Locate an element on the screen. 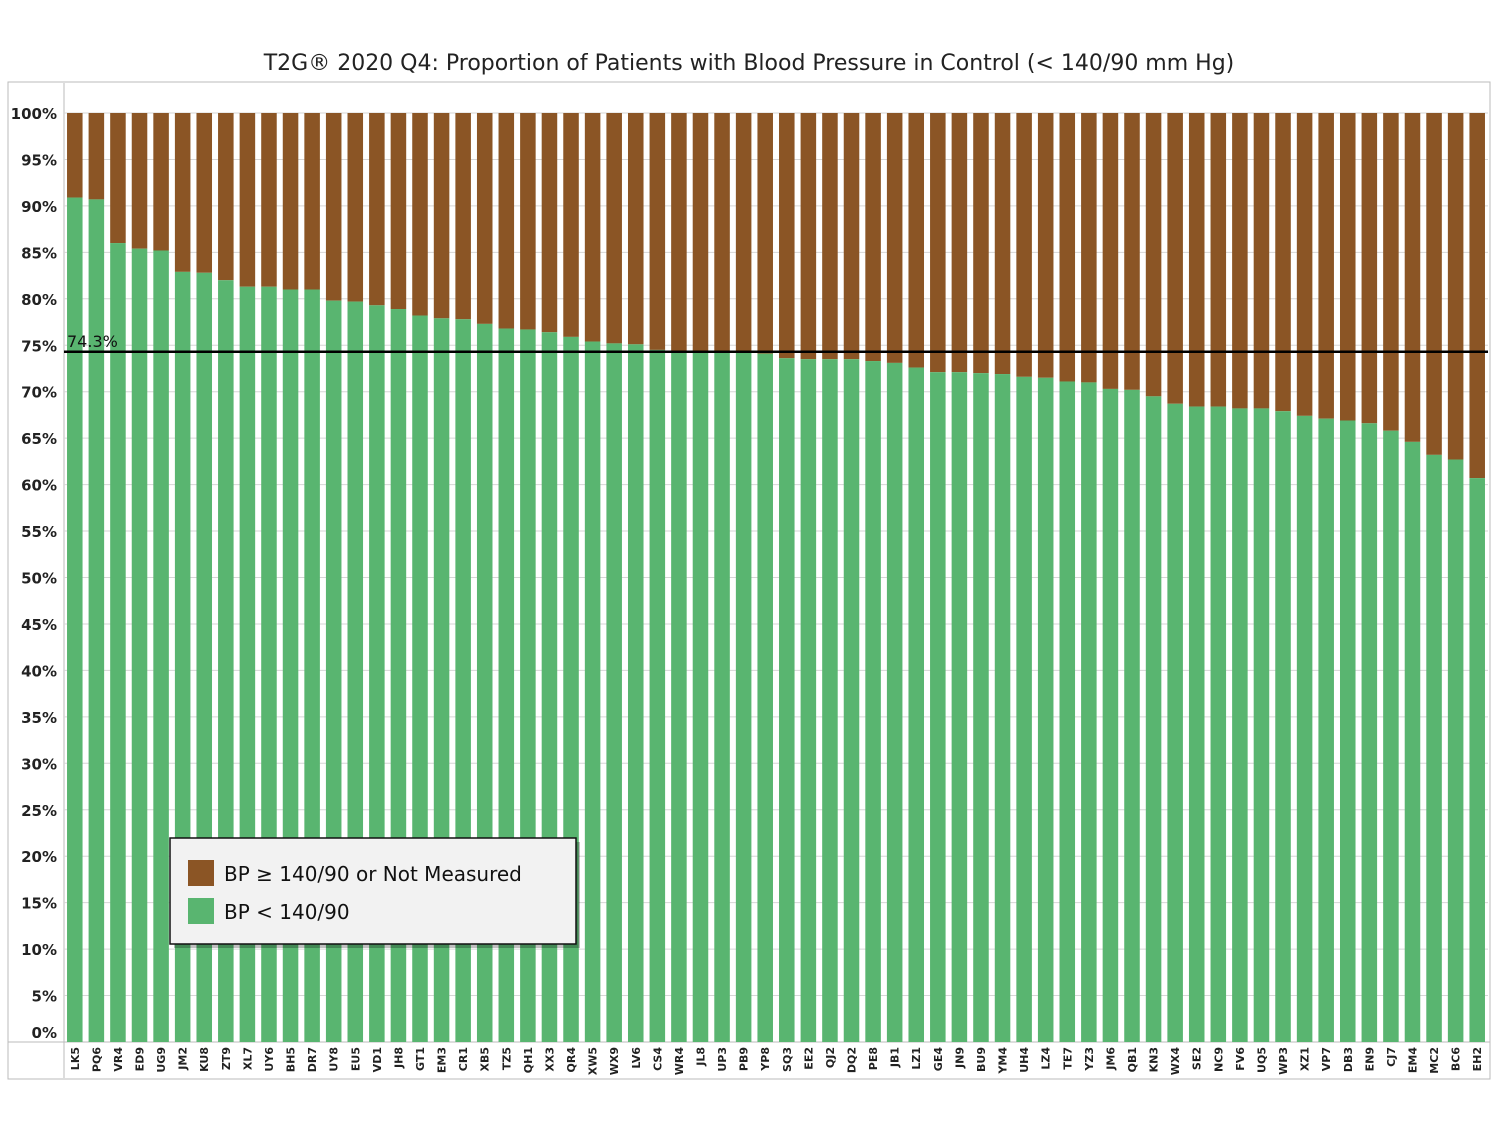  x-tick-label: FV6 is located at coordinates (1240, 1059).